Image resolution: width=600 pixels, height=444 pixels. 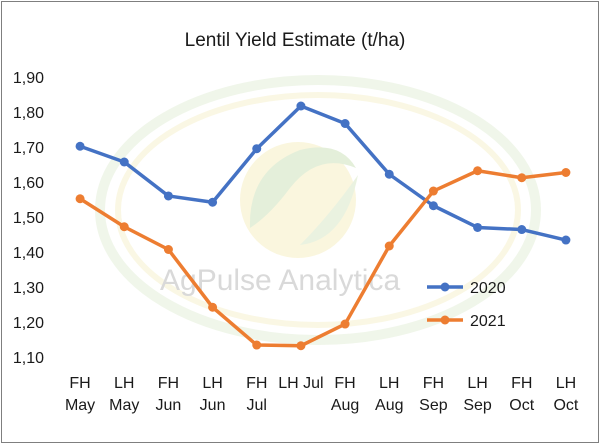 I want to click on y-tick-label: 1,60, so click(x=28, y=183).